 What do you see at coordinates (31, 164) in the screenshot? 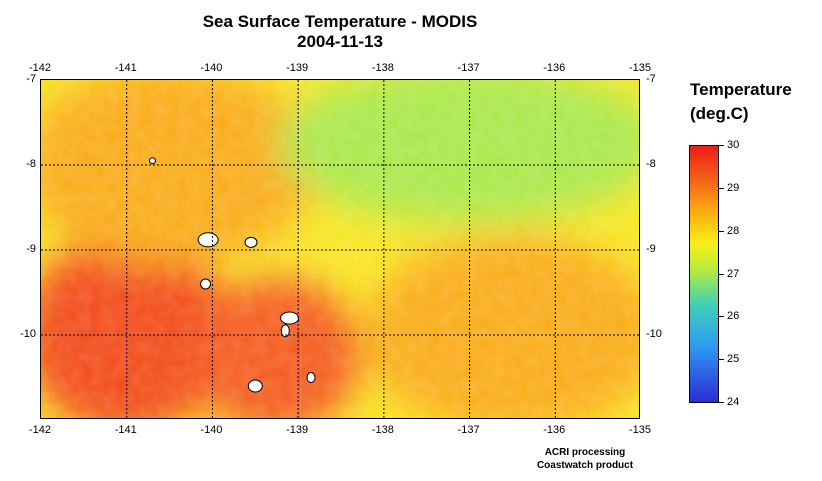
I see `y-tick-label-left: -8` at bounding box center [31, 164].